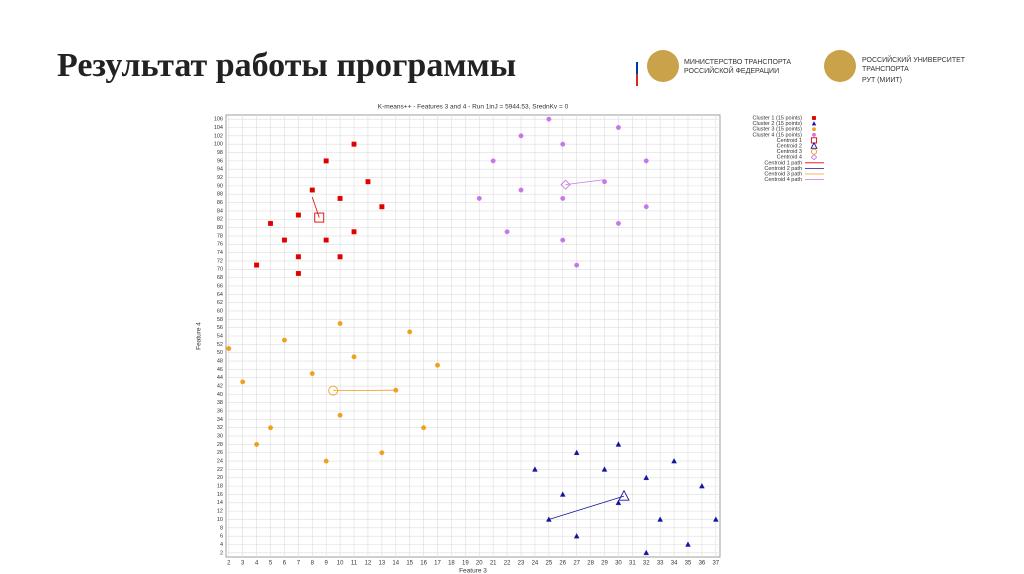  I want to click on x-tick-label: 17, so click(437, 564).